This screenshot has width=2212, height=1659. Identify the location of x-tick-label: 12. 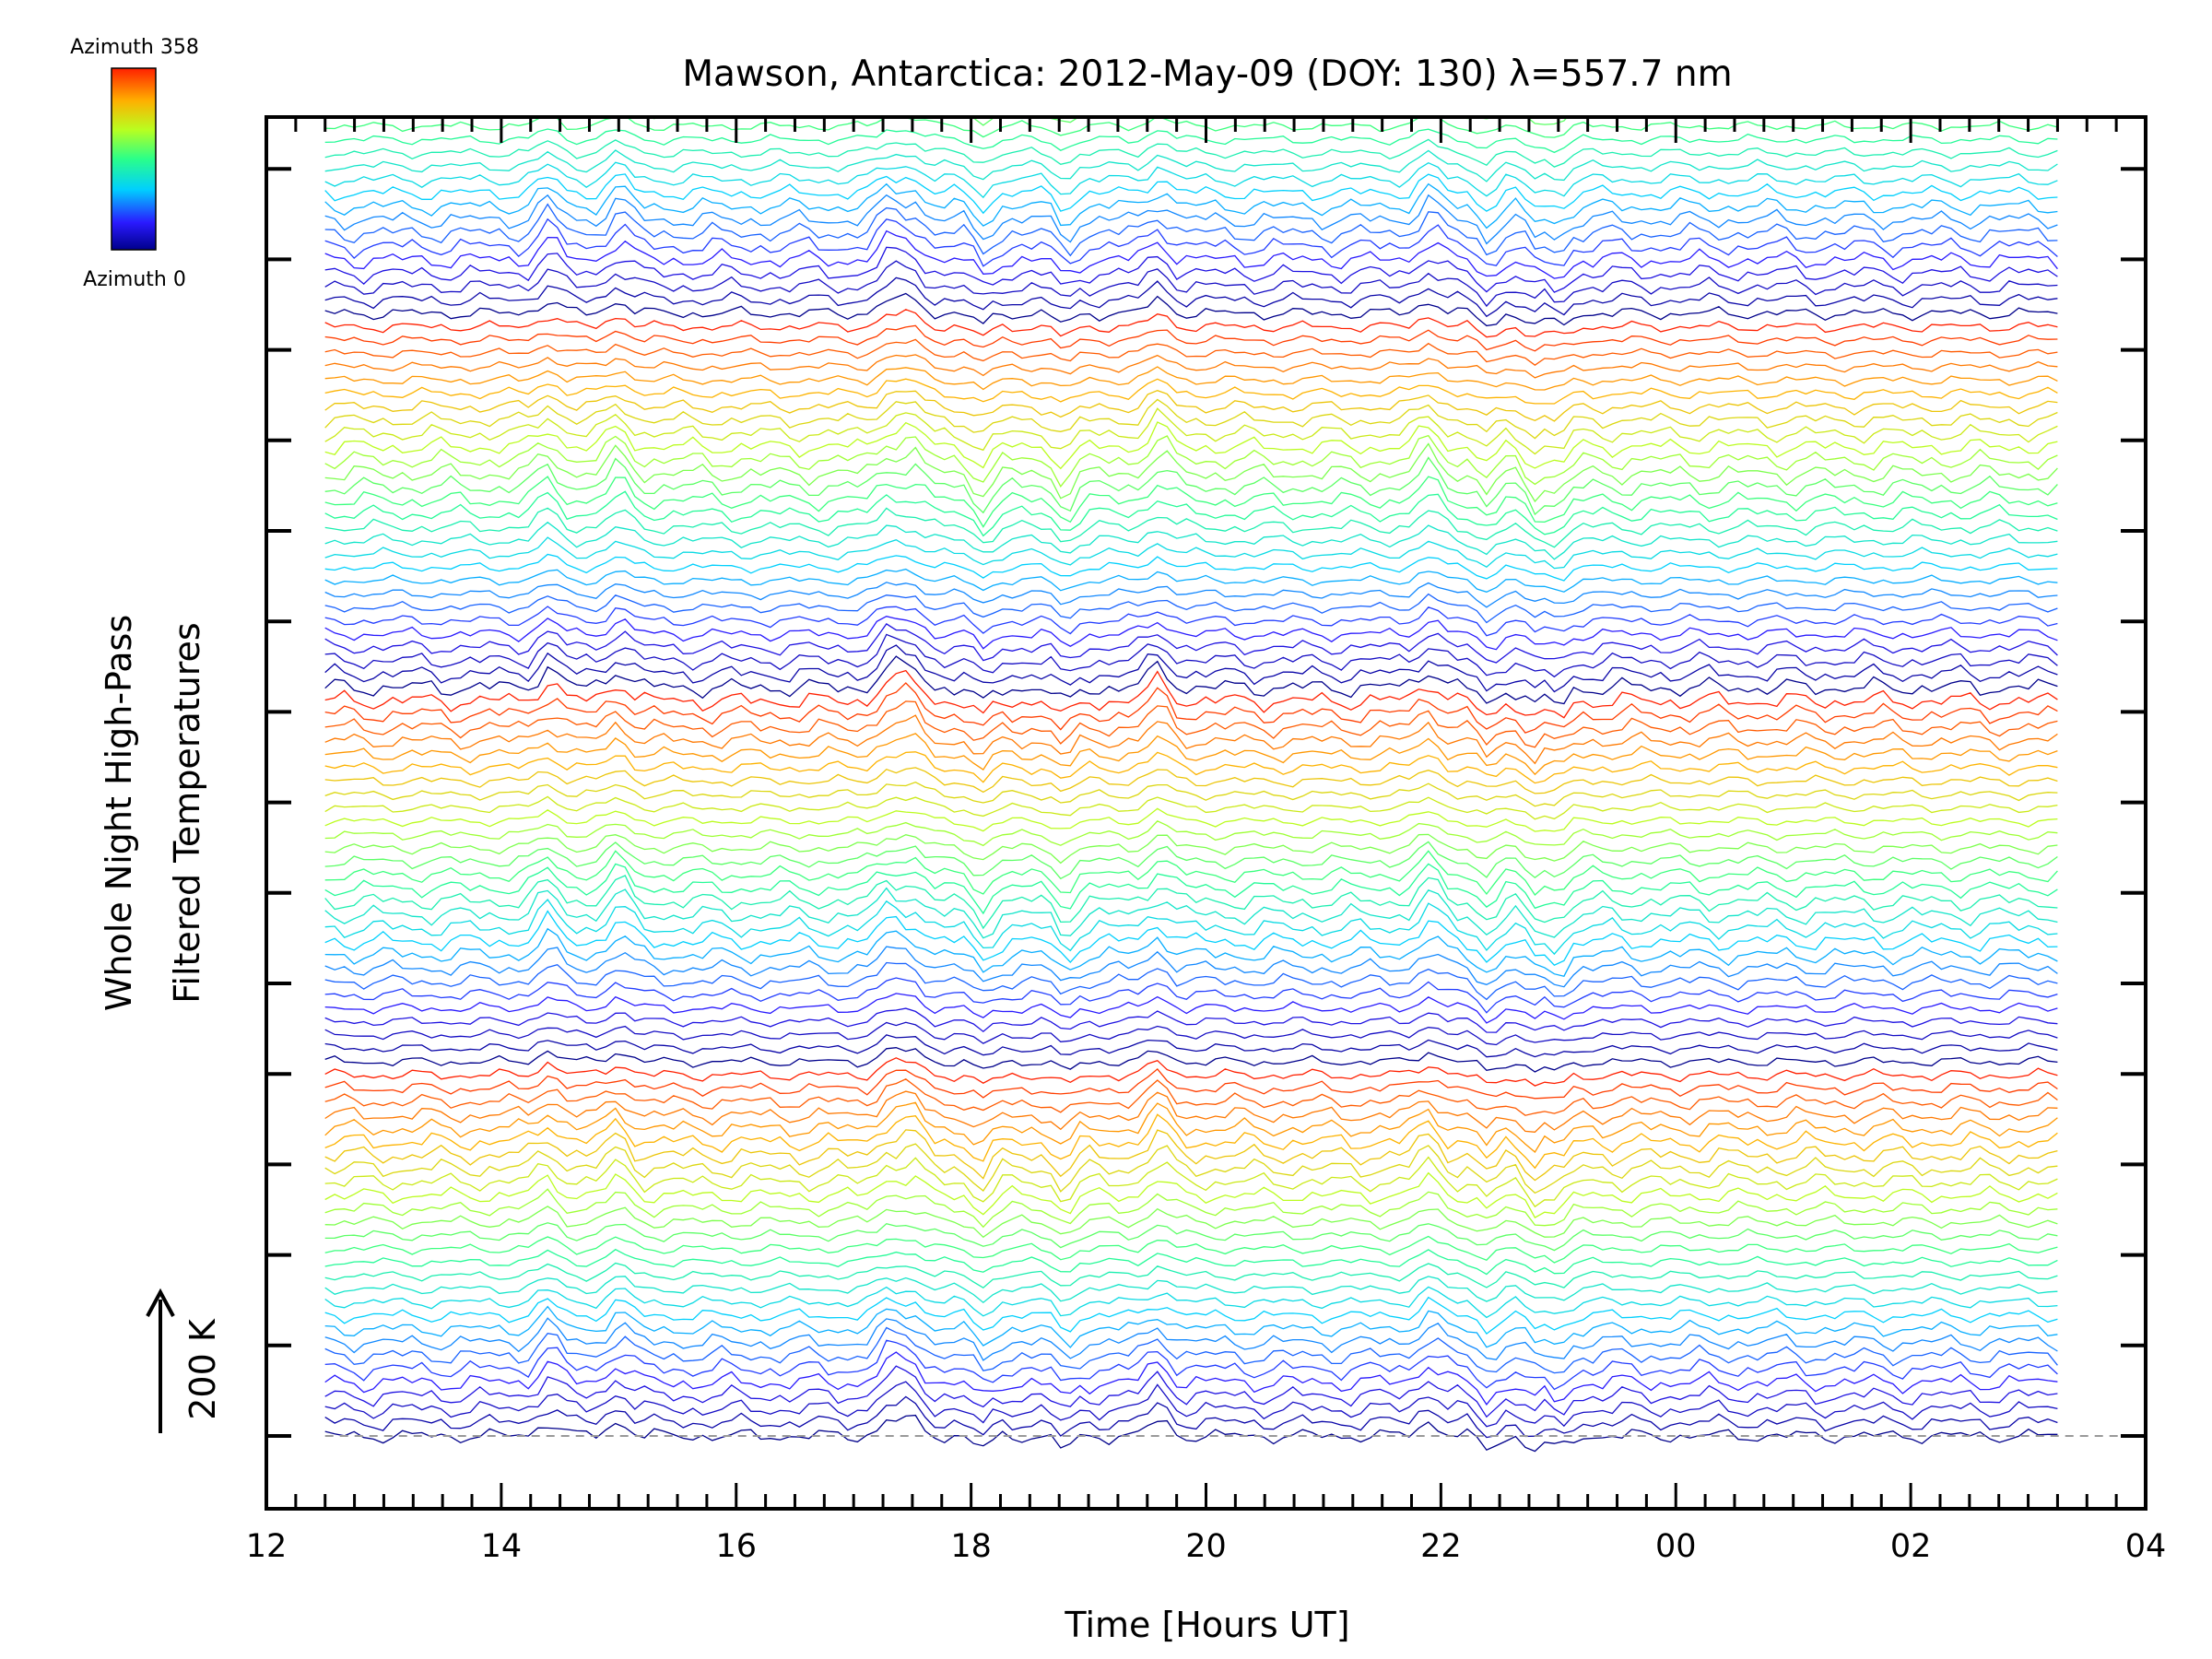
(267, 1546).